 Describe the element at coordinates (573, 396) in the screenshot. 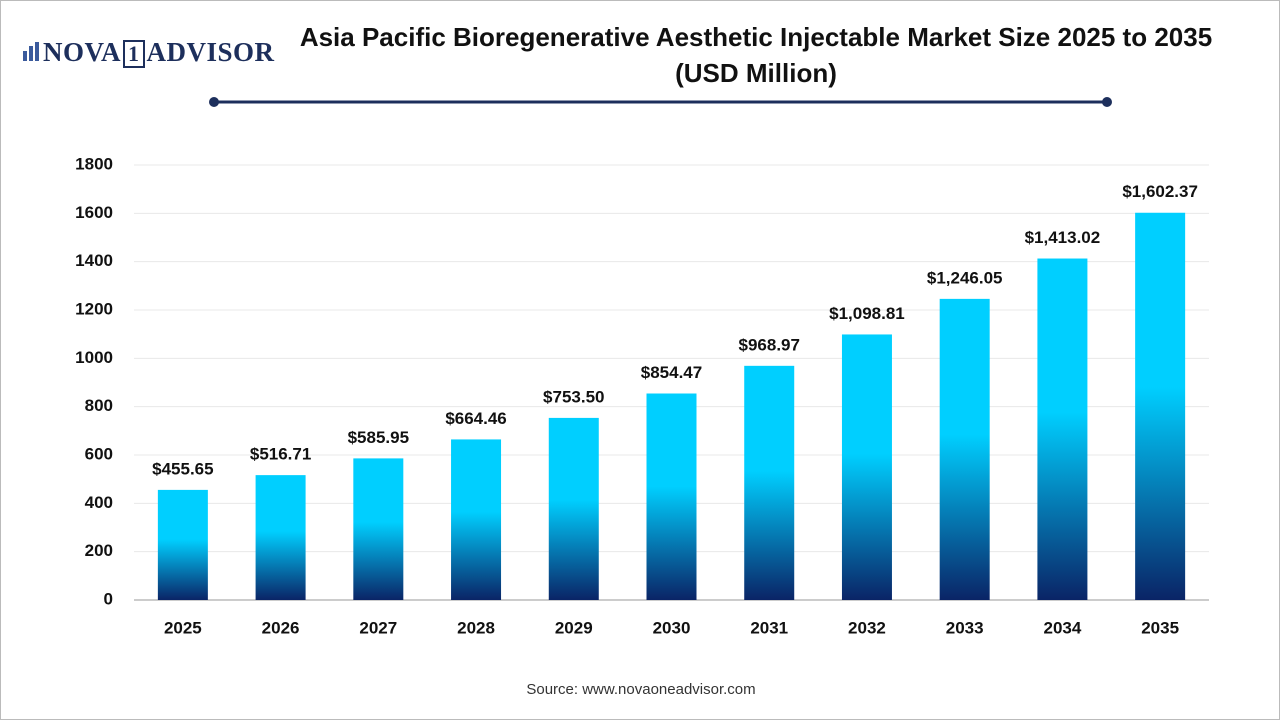

I see `value-label: $753.50` at that location.